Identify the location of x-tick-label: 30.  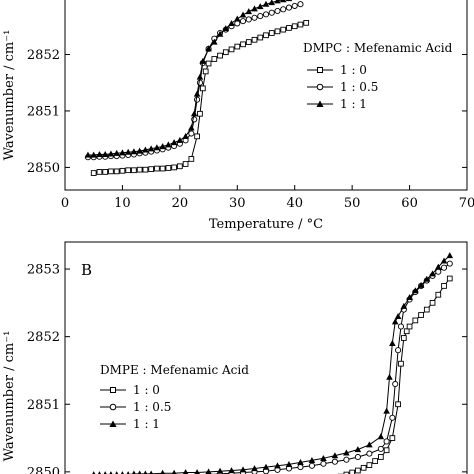
(237, 203).